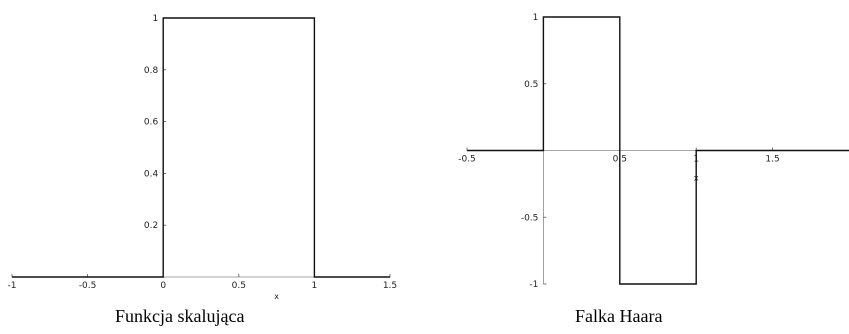 This screenshot has height=334, width=849. I want to click on y-tick-label: 0.6, so click(151, 123).